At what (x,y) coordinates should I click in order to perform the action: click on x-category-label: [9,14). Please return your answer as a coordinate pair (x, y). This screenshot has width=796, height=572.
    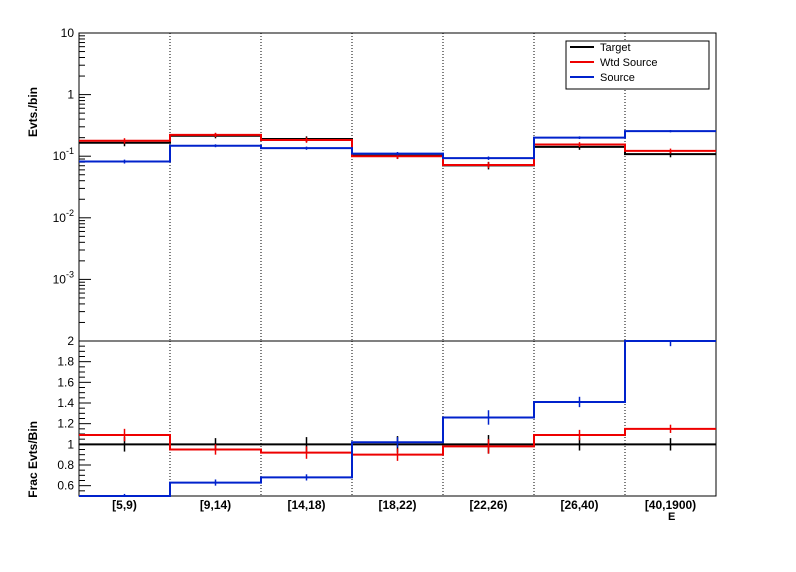
    Looking at the image, I should click on (215, 505).